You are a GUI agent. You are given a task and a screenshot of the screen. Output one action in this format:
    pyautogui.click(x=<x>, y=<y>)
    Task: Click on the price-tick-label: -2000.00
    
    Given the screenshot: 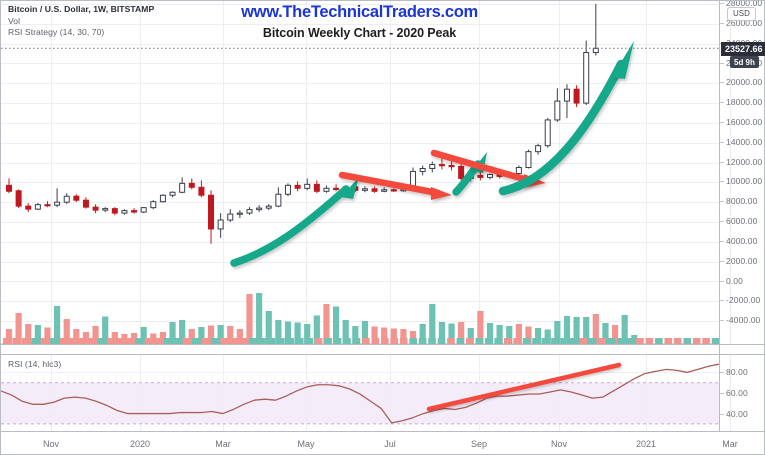 What is the action you would take?
    pyautogui.click(x=743, y=300)
    